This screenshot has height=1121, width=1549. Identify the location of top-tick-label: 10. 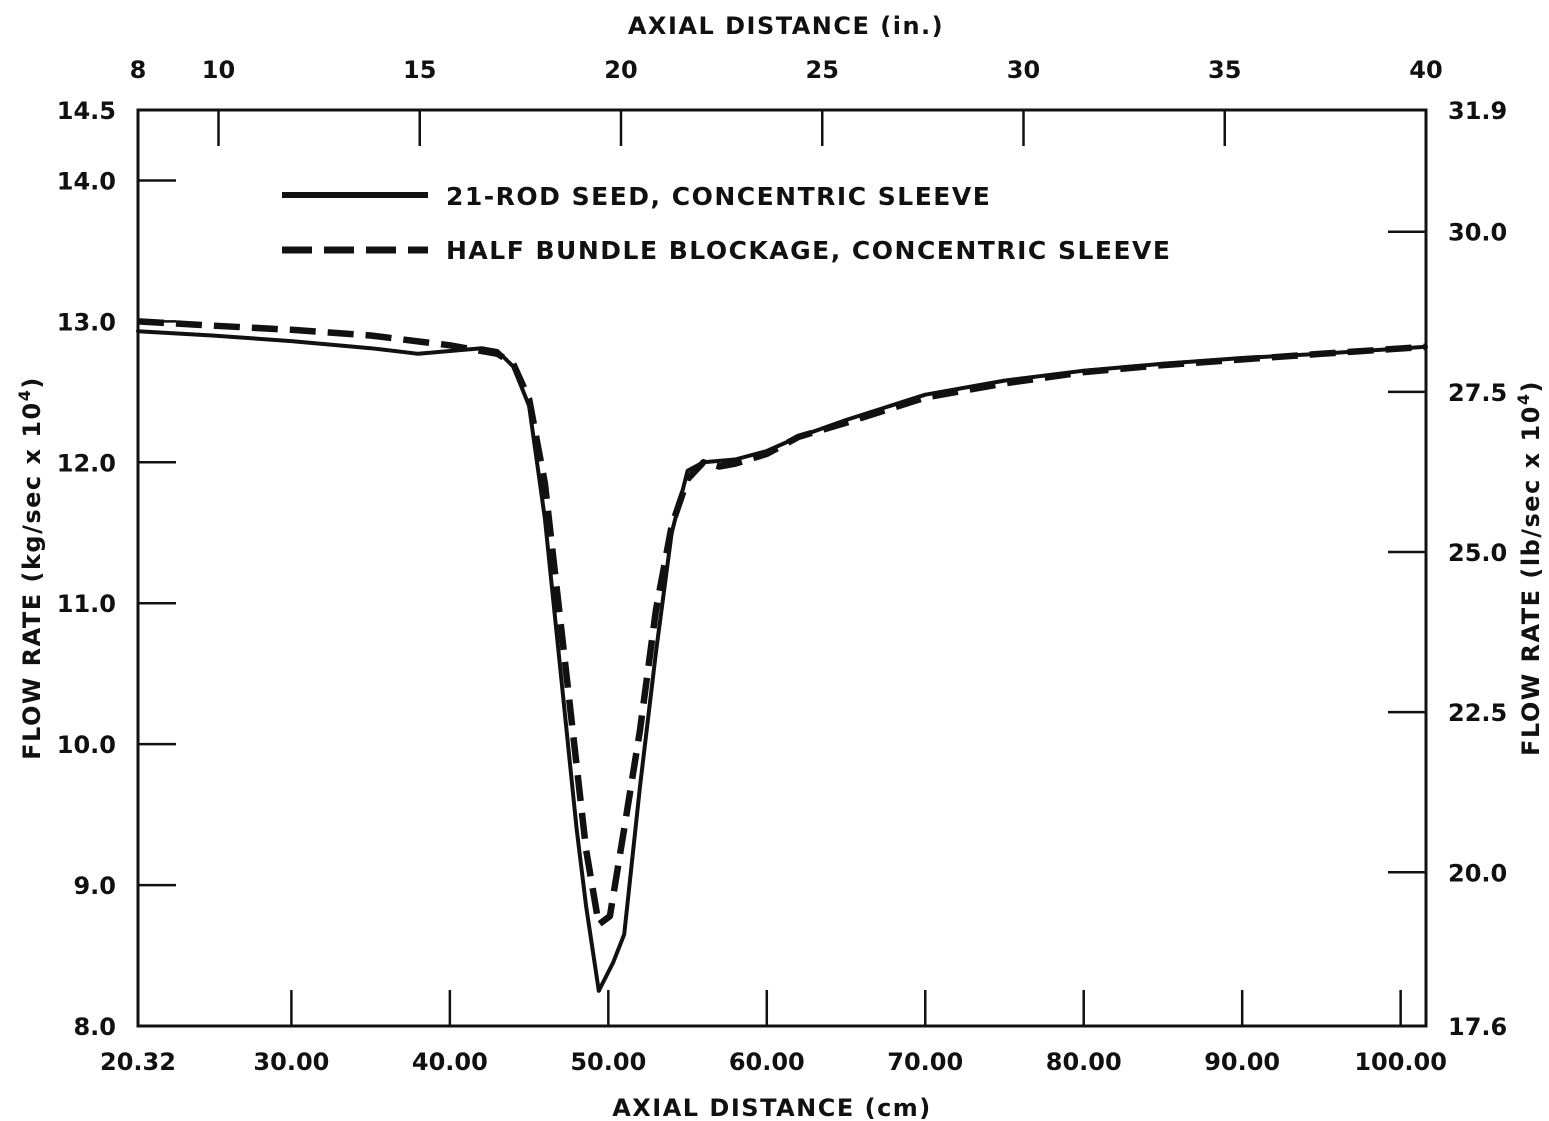
(218, 70).